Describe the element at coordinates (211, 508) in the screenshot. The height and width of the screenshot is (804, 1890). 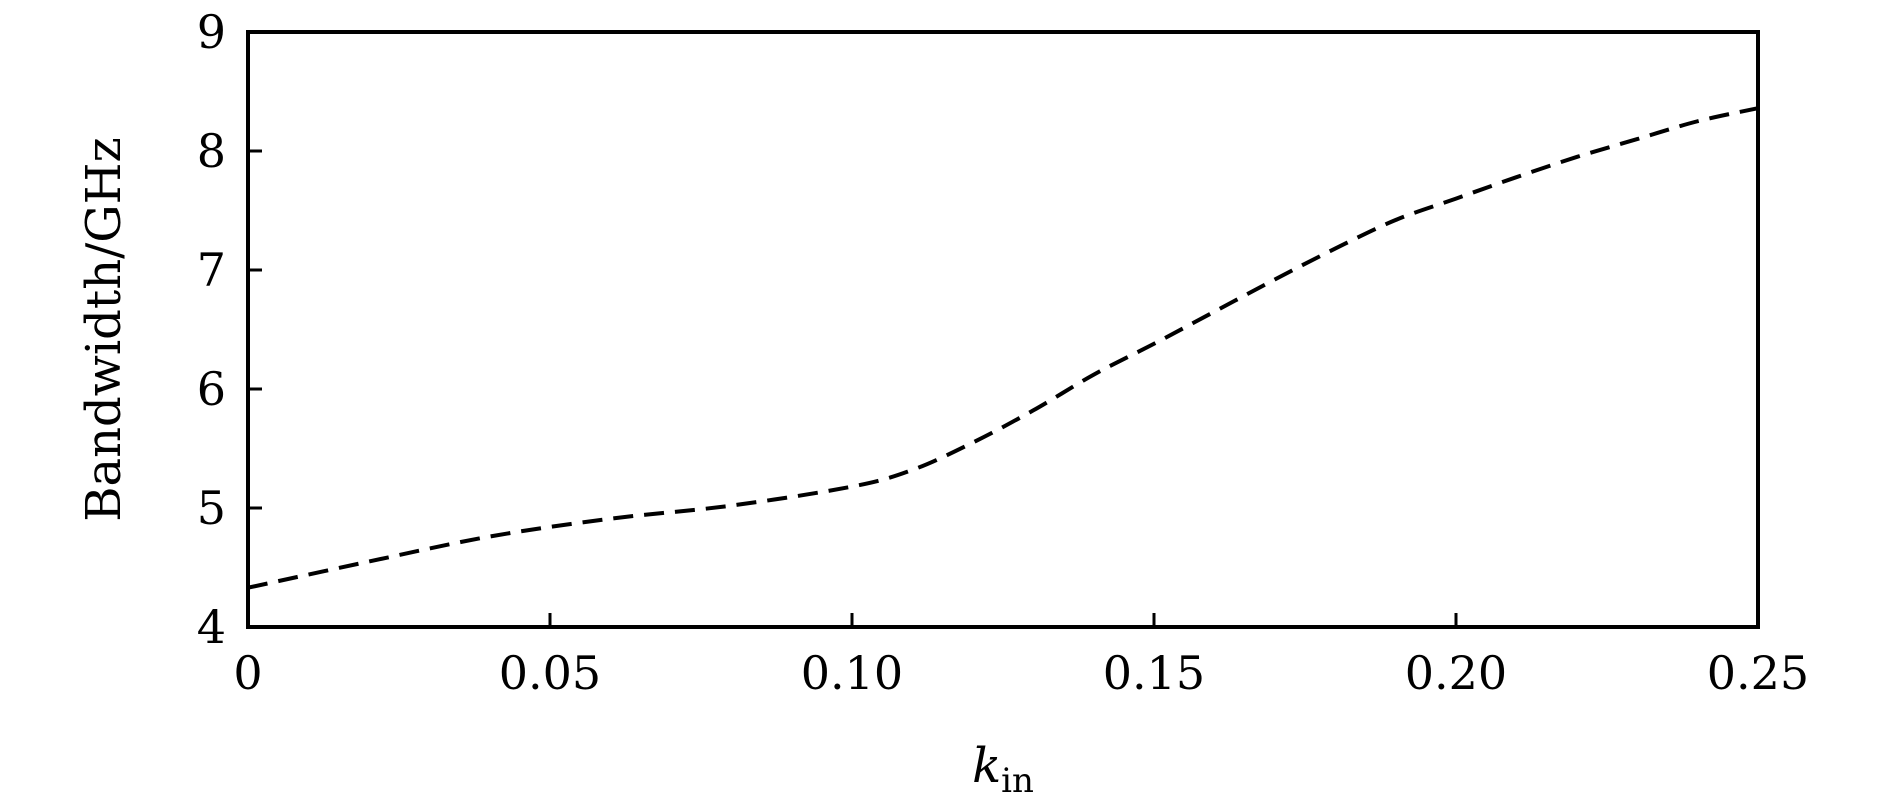
I see `y-tick-label: 5` at that location.